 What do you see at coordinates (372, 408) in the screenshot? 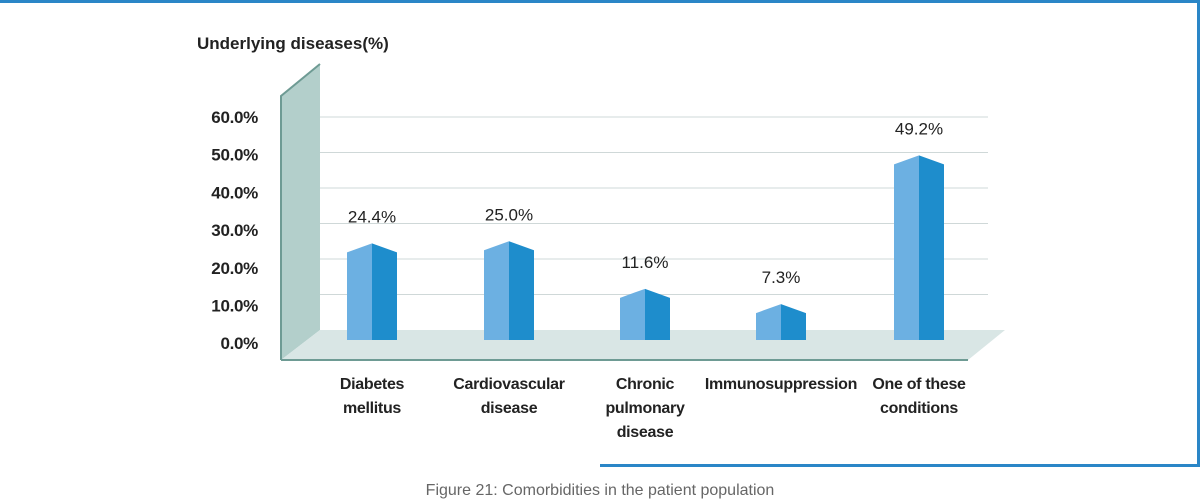
I see `x-category-label: mellitus` at bounding box center [372, 408].